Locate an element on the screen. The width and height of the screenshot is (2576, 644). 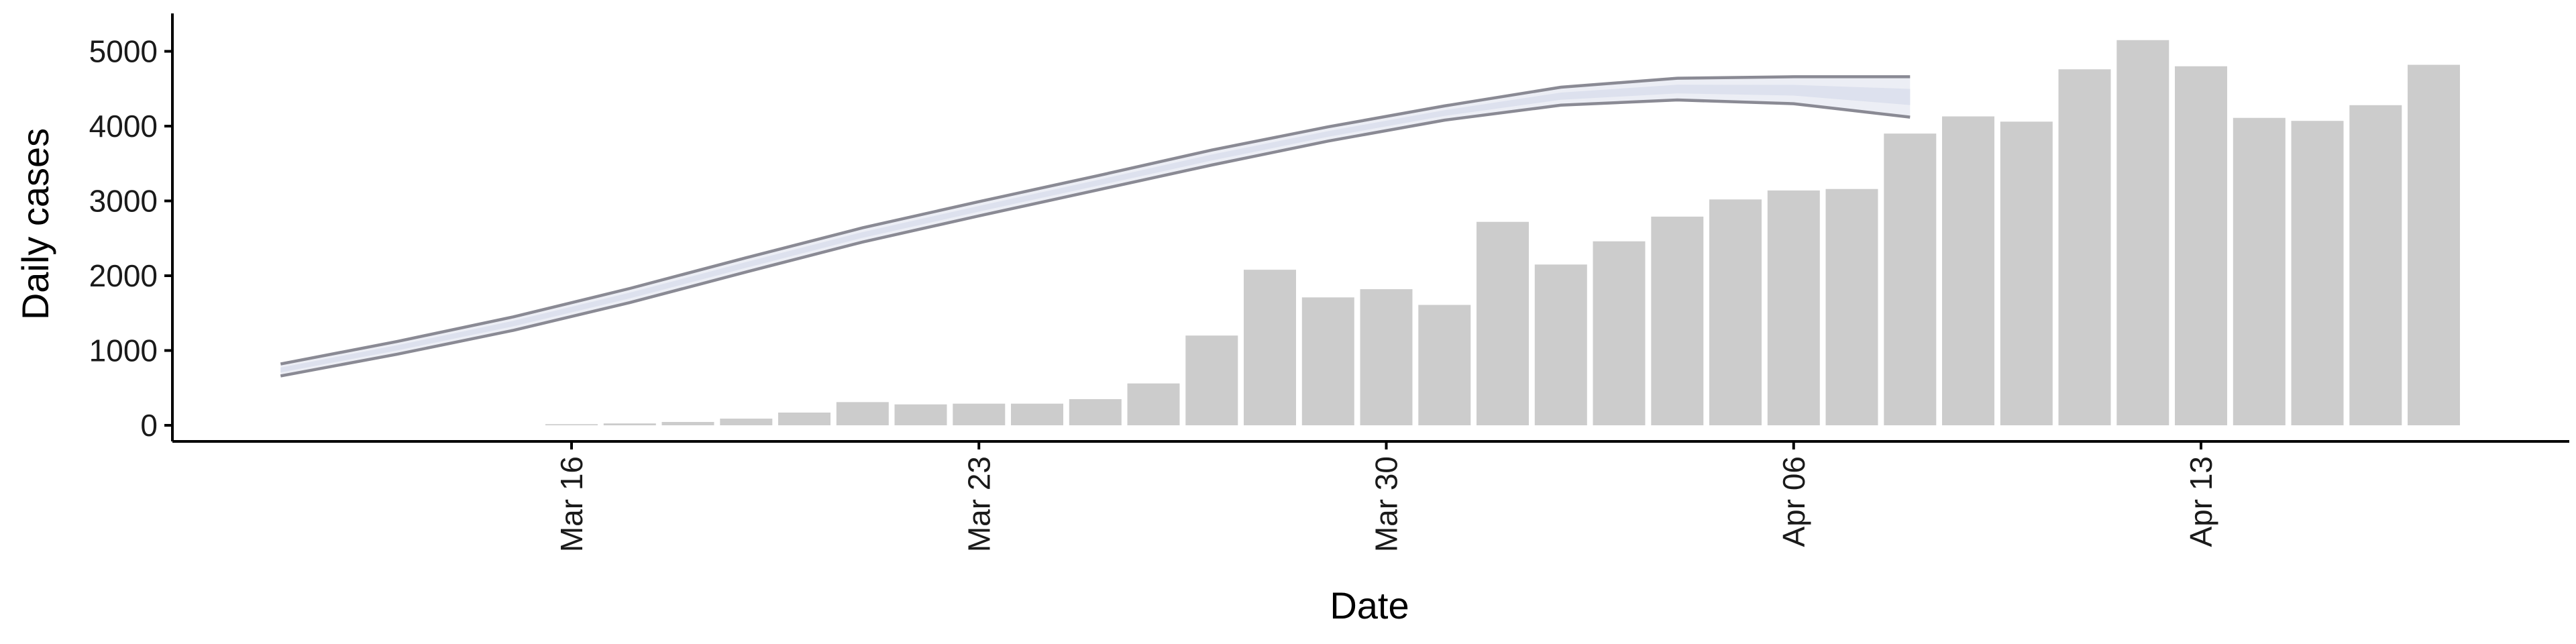
y-axis-ticks: 0 1000 2000 3000 4000 5000 is located at coordinates (130, 238).